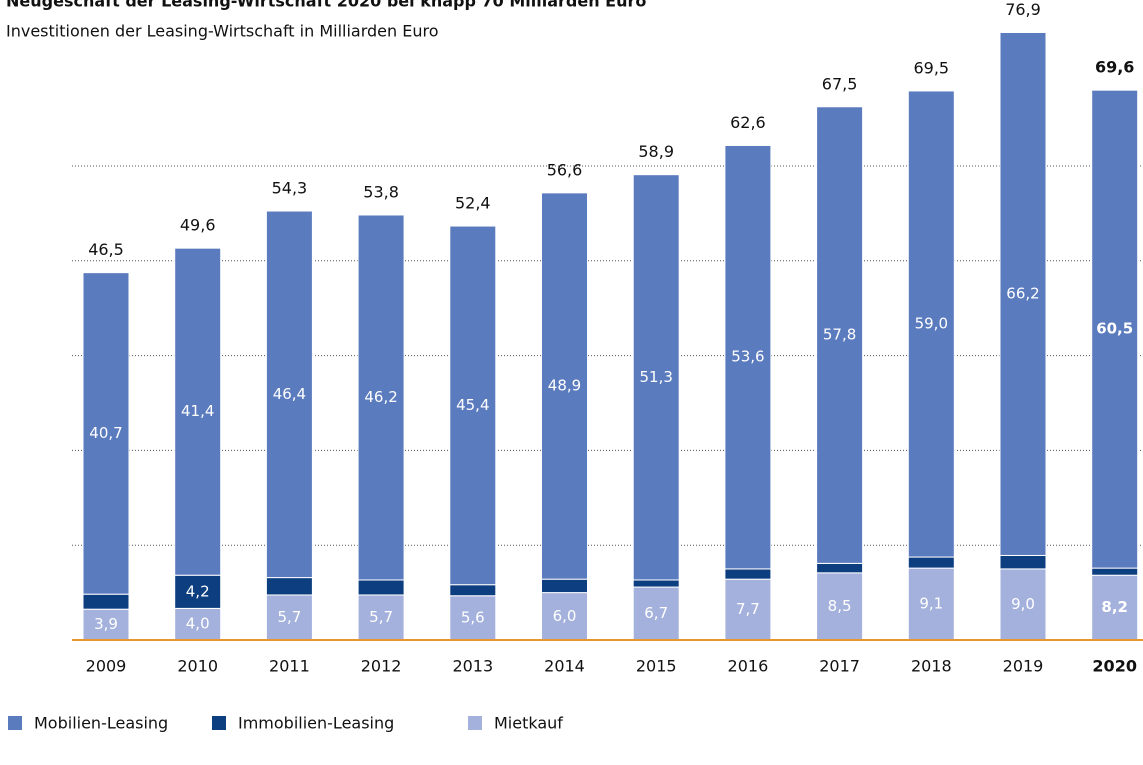 The image size is (1143, 765). I want to click on value-label: 7,7, so click(748, 609).